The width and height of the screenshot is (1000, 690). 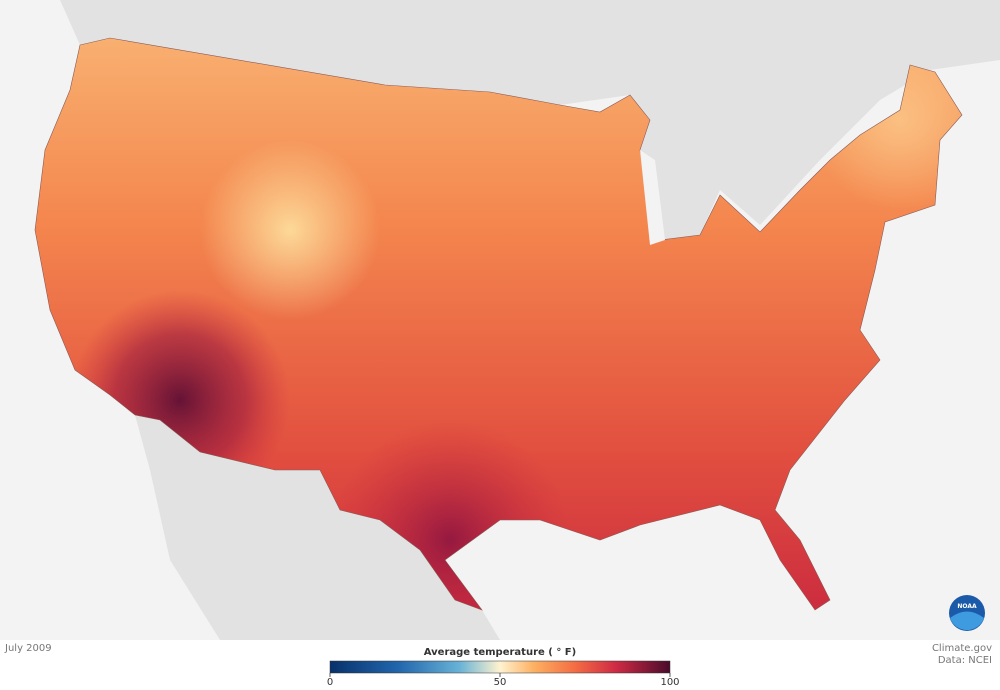 I want to click on credit: Climate.gov, so click(x=962, y=648).